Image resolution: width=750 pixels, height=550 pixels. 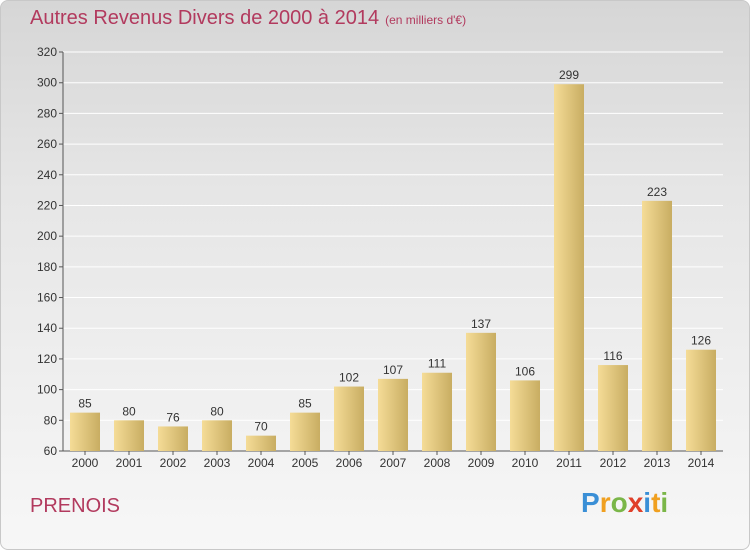 What do you see at coordinates (569, 463) in the screenshot?
I see `x-tick-label: 2011` at bounding box center [569, 463].